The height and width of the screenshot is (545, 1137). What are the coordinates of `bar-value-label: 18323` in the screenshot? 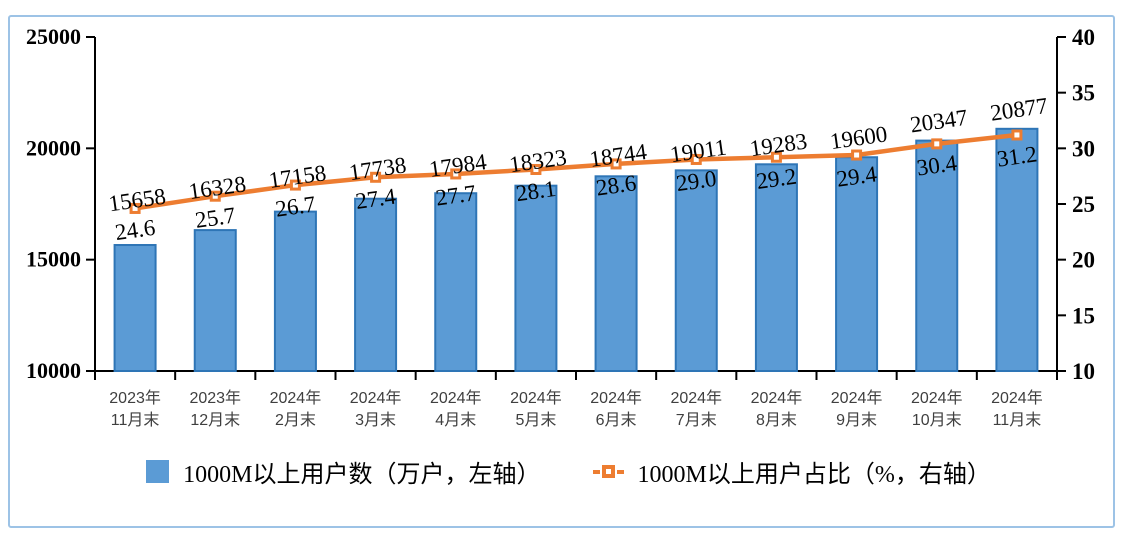 It's located at (538, 161).